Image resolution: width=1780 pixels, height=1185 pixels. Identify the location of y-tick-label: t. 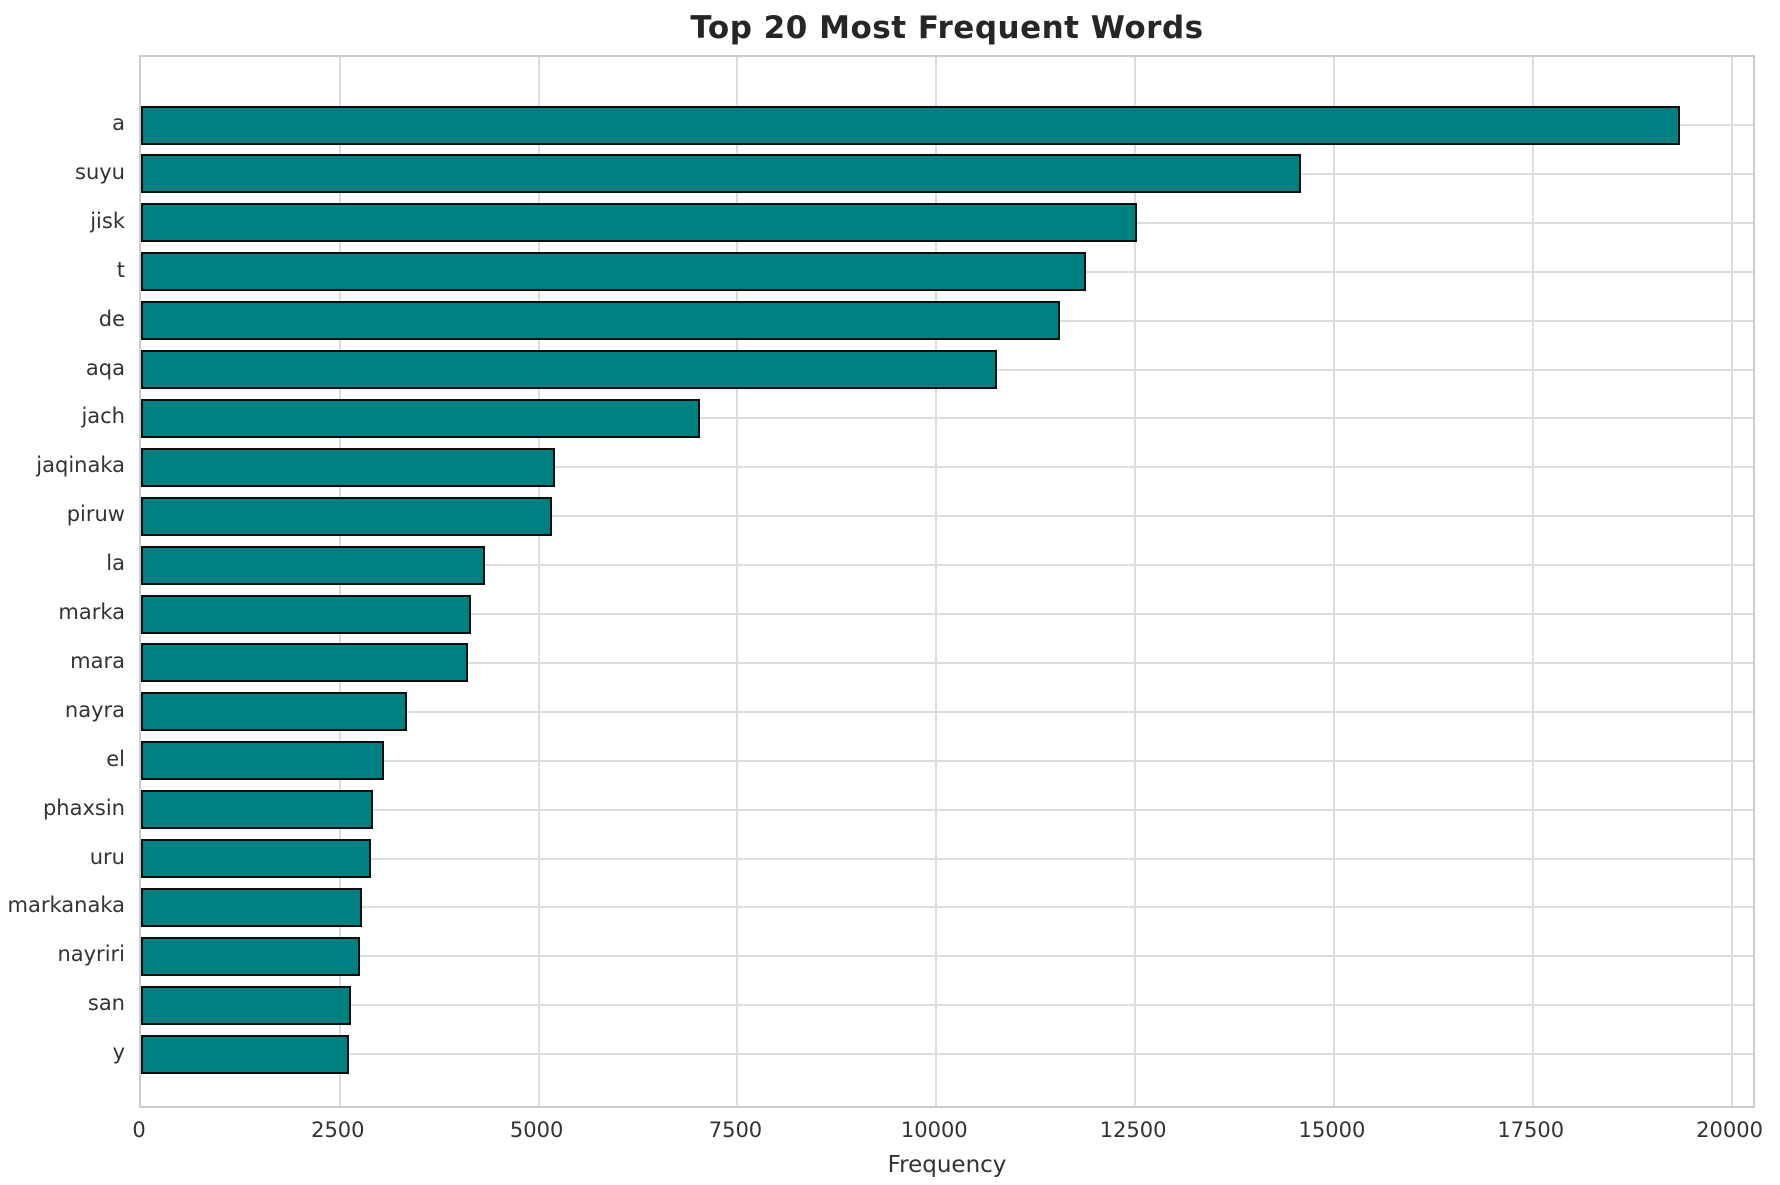
(120, 269).